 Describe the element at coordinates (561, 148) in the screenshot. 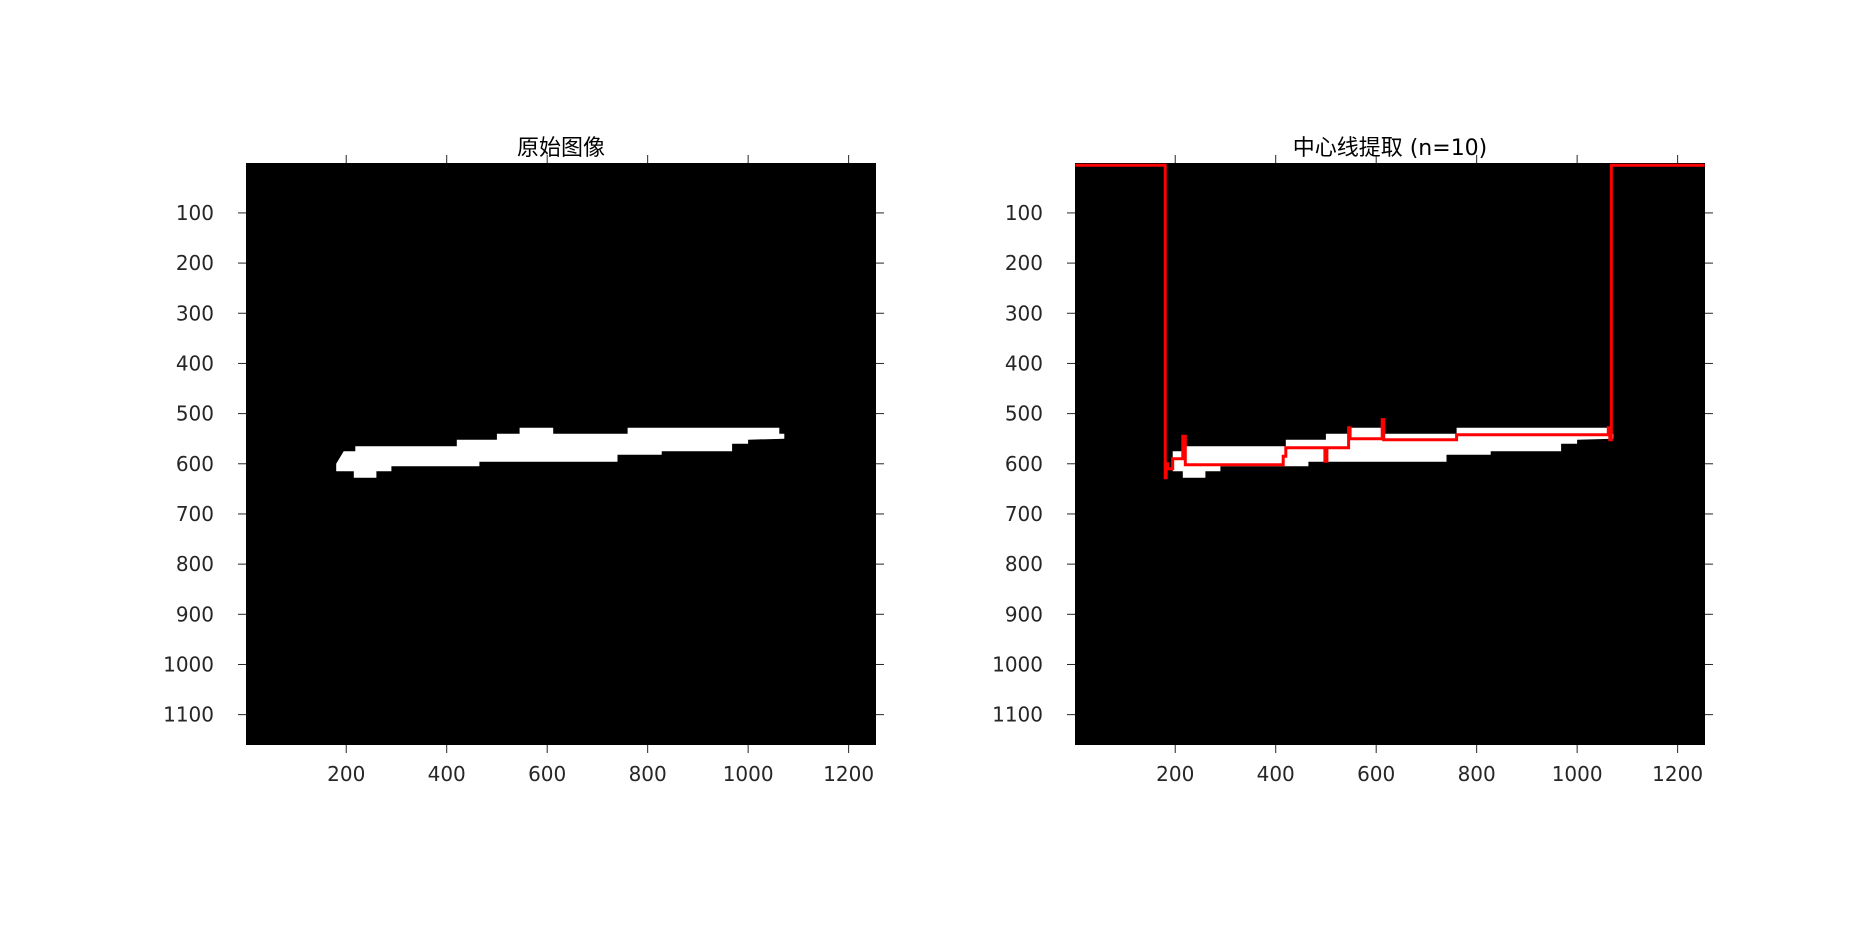

I see `axes-title: 原始图像` at that location.